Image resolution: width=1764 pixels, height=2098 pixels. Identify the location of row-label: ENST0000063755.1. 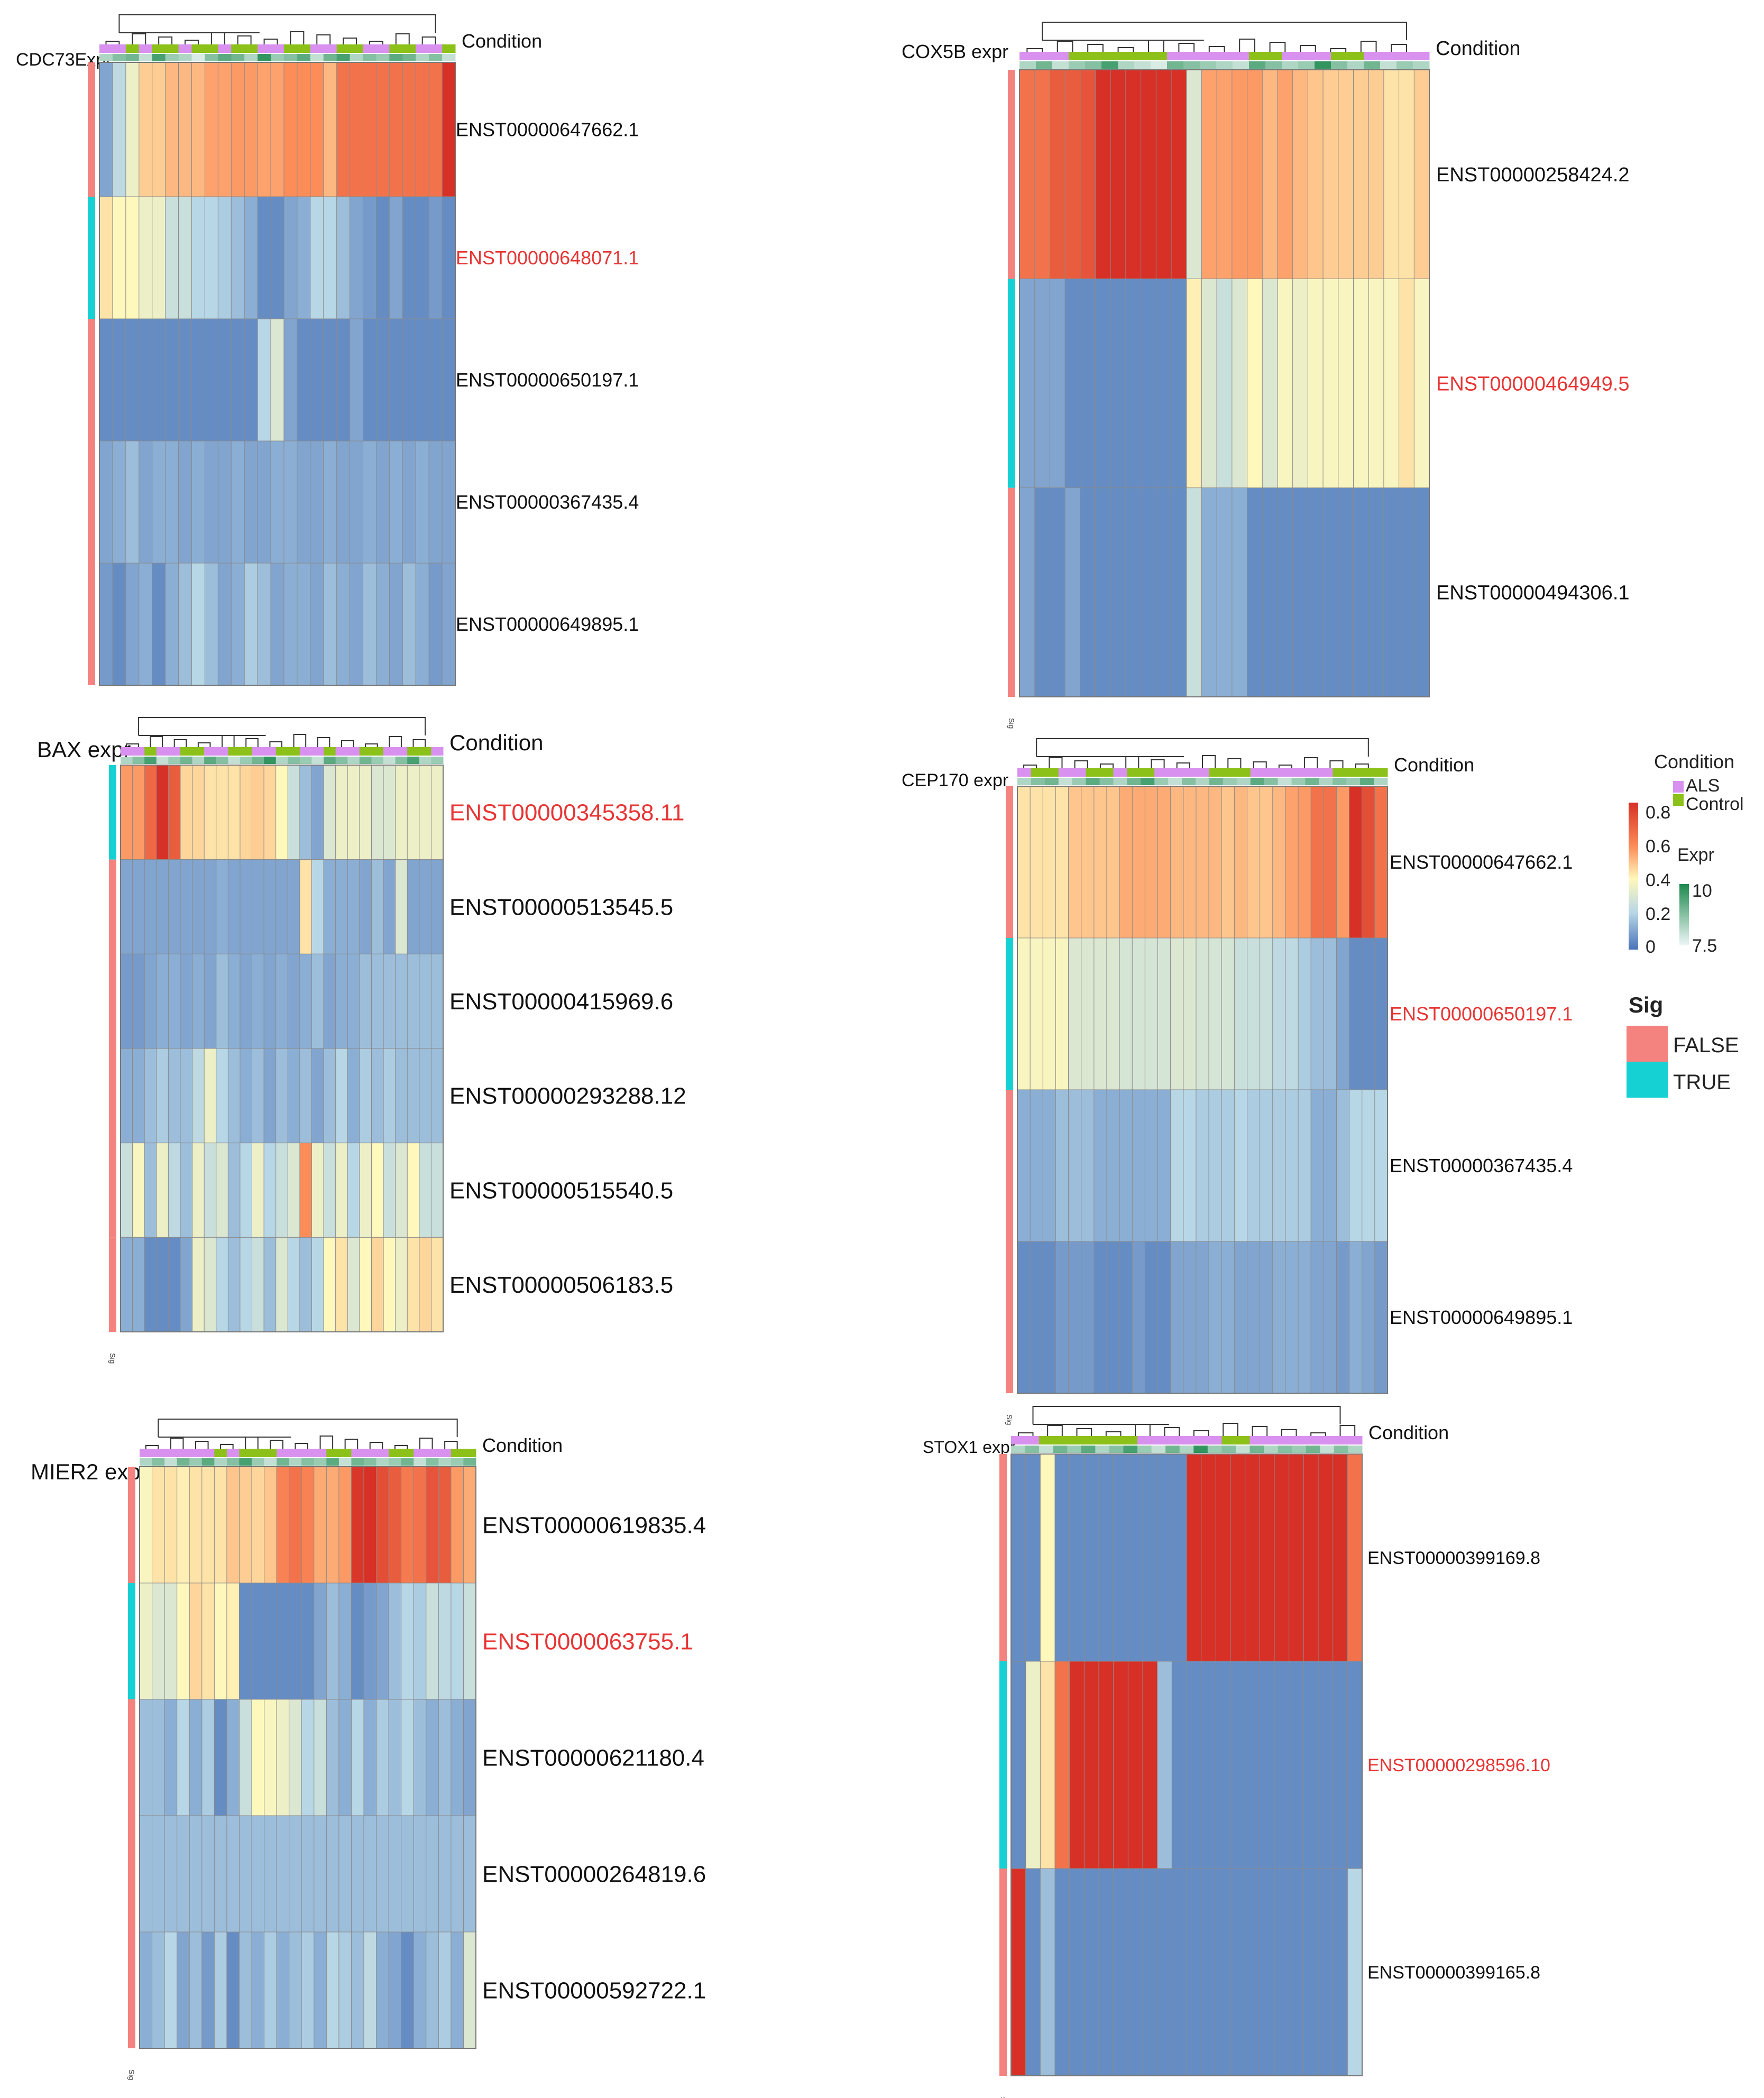
(587, 1641).